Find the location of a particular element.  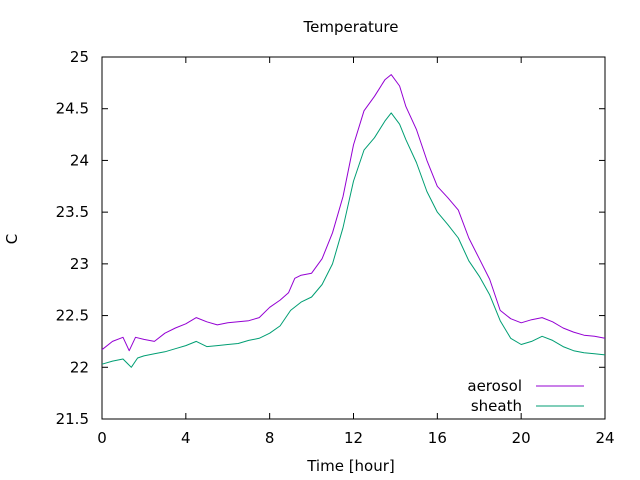

x-tick-label: 20 is located at coordinates (521, 438).